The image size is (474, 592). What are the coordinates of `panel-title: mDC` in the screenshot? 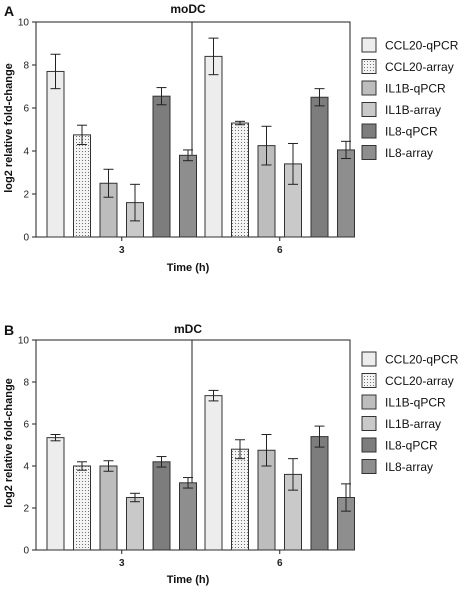 It's located at (188, 329).